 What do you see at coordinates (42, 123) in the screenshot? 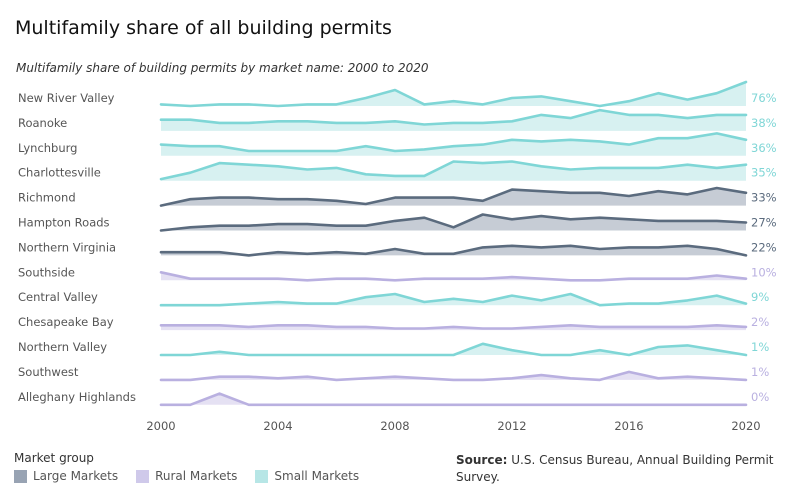
I see `row-label-roanoke: Roanoke` at bounding box center [42, 123].